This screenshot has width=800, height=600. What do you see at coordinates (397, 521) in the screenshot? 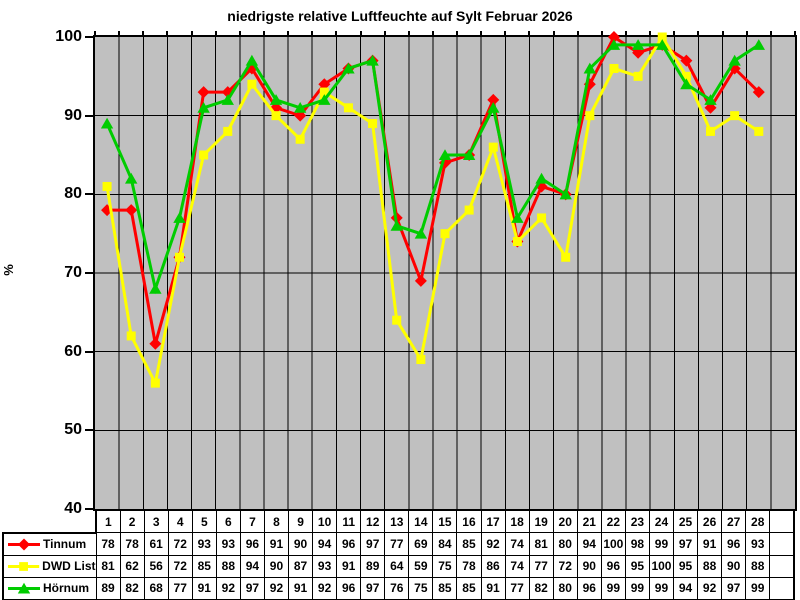
I see `day-header-cell: 13` at bounding box center [397, 521].